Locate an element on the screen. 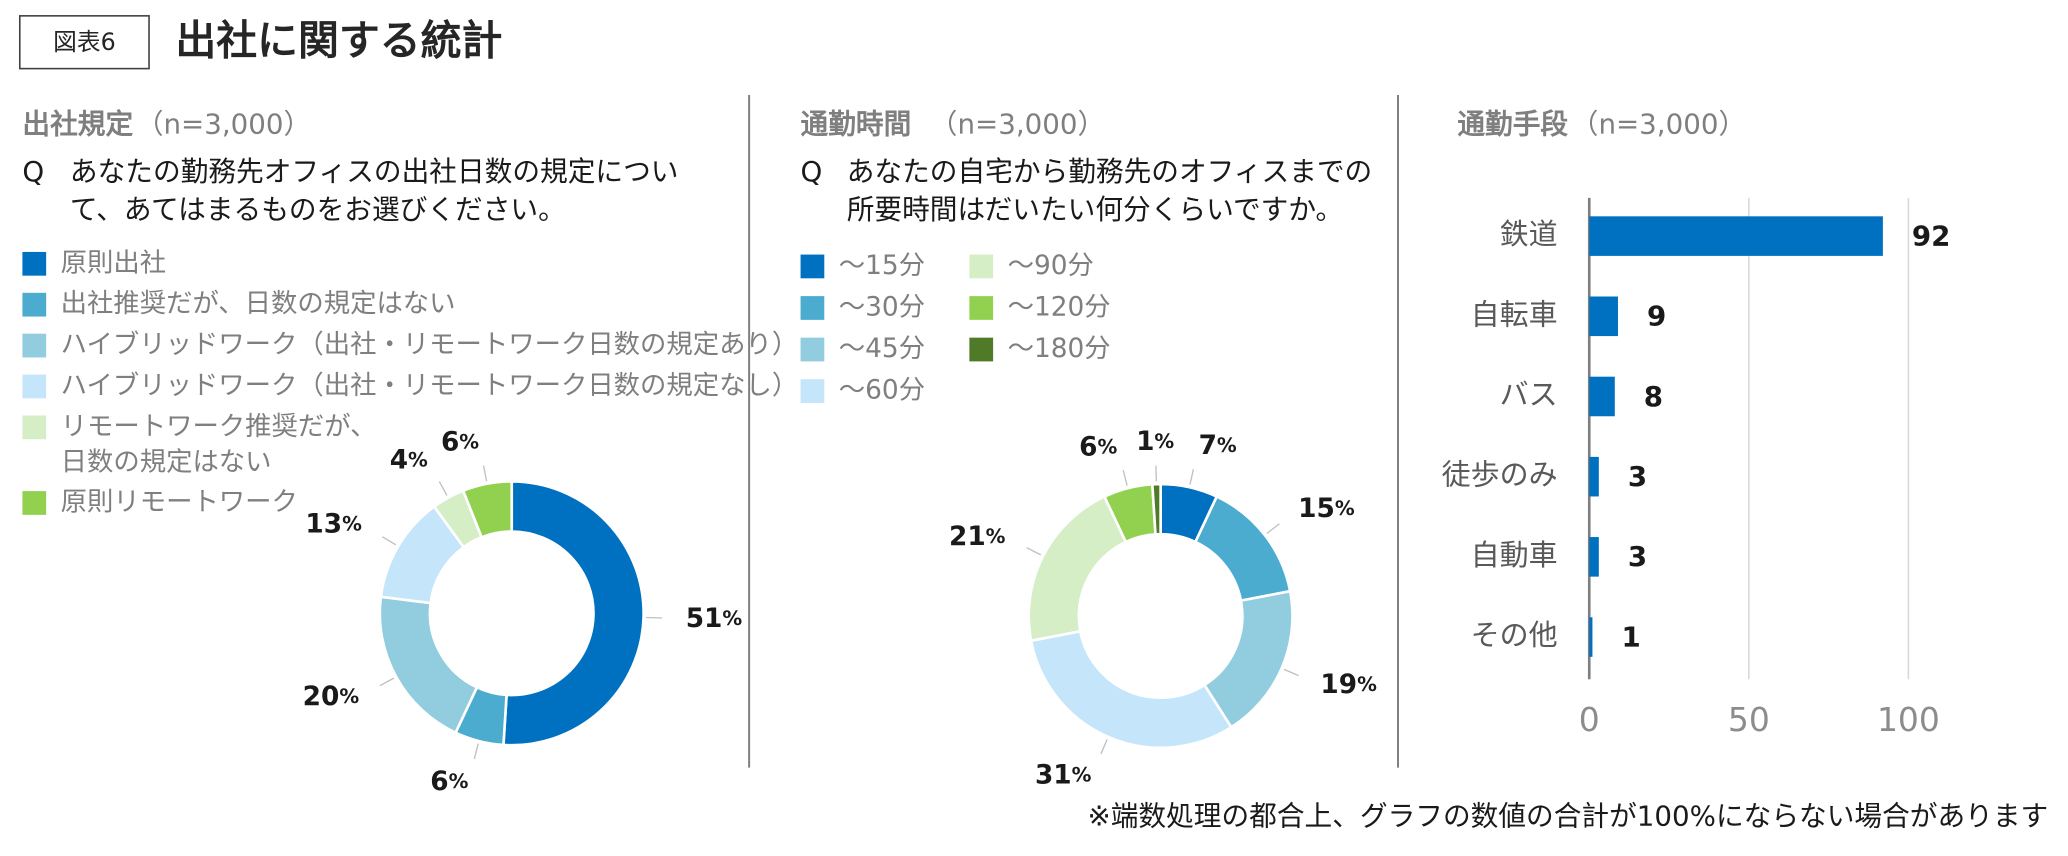 This screenshot has width=2068, height=856. badge-box is located at coordinates (84, 42).